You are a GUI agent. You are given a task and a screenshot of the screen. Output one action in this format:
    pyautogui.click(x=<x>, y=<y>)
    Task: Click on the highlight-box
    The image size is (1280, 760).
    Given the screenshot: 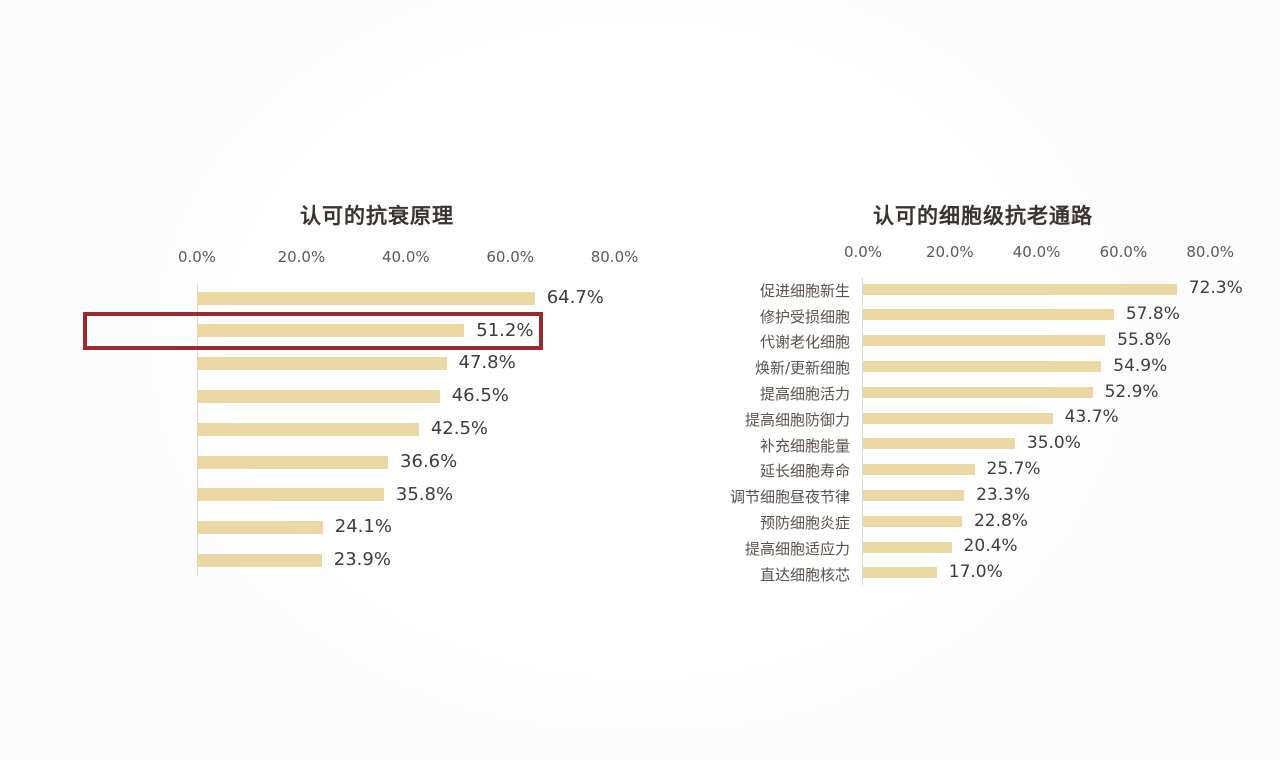 What is the action you would take?
    pyautogui.click(x=313, y=331)
    